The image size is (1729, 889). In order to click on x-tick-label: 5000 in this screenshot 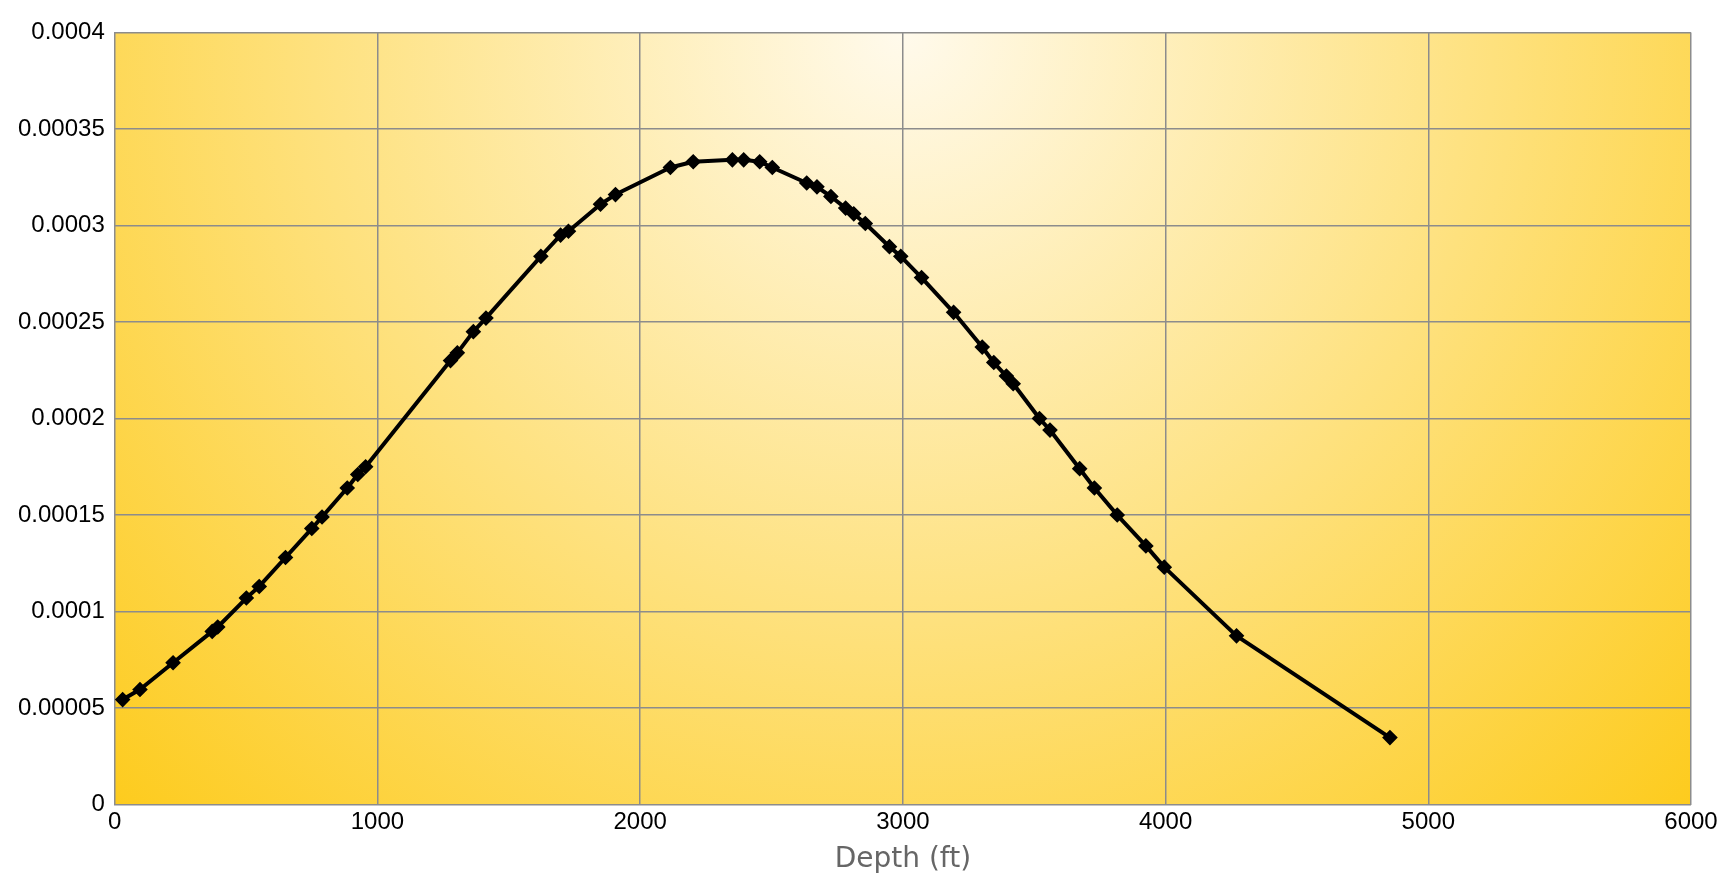, I will do `click(1428, 820)`.